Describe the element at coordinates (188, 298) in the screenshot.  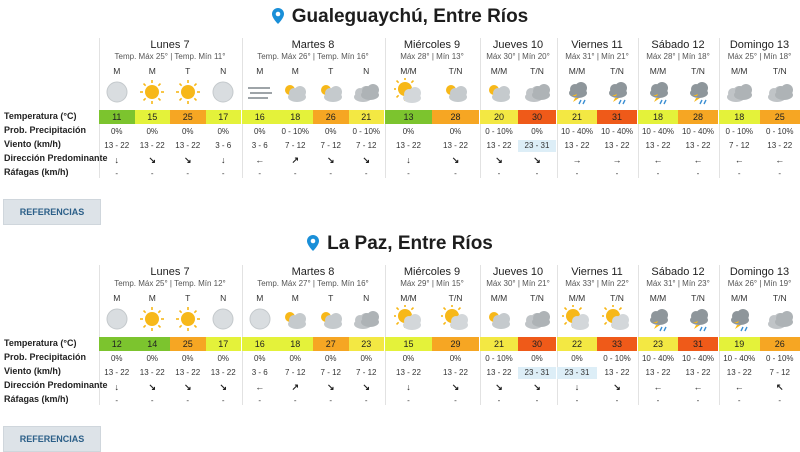
I see `period-label: T` at that location.